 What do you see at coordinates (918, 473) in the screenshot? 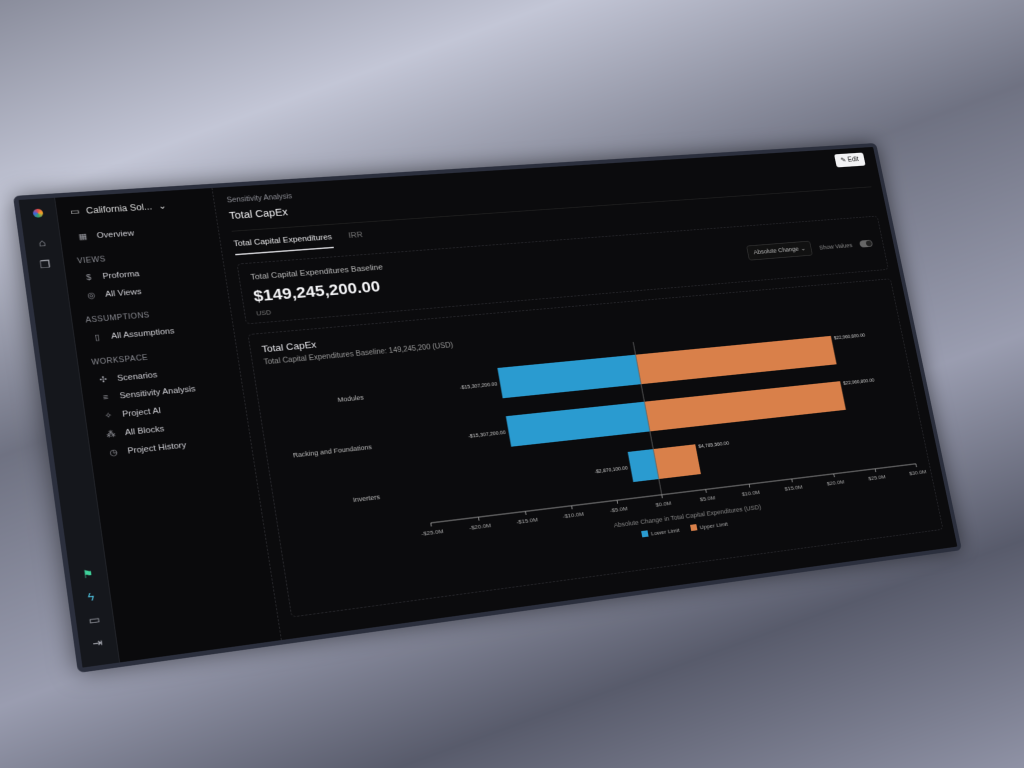
I see `x-tick-label: $30.0M` at bounding box center [918, 473].